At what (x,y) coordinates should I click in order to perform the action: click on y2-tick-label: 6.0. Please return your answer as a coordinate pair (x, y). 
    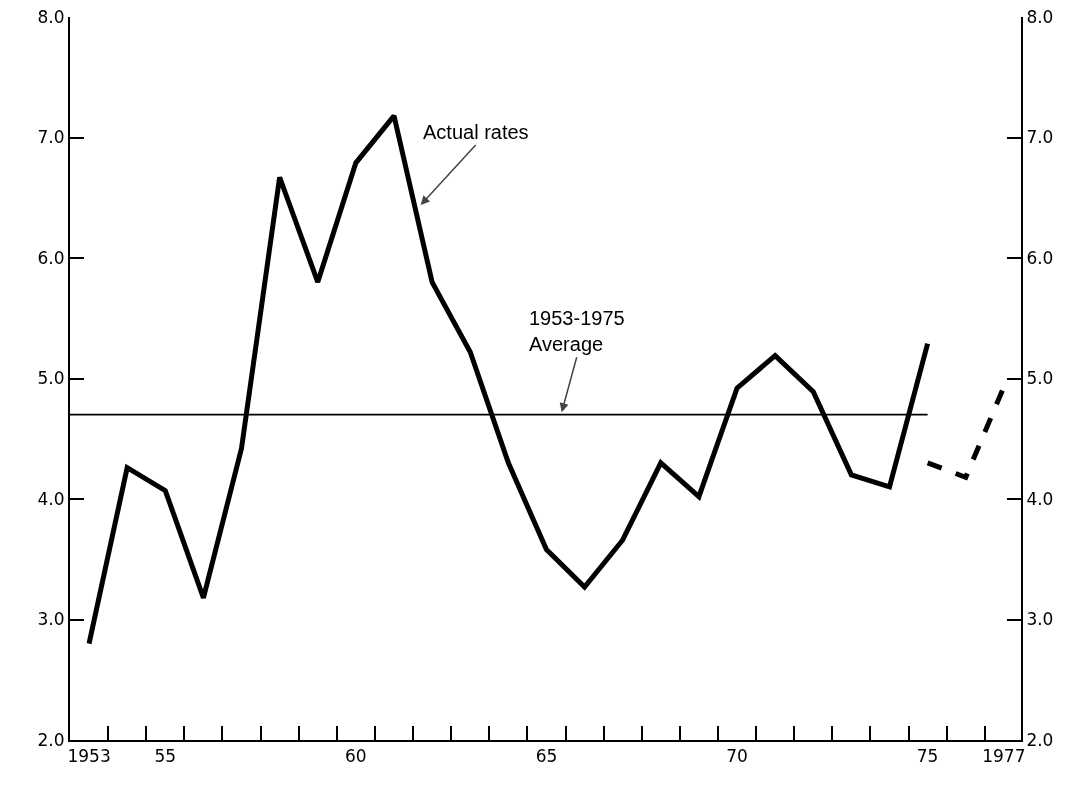
    Looking at the image, I should click on (1040, 257).